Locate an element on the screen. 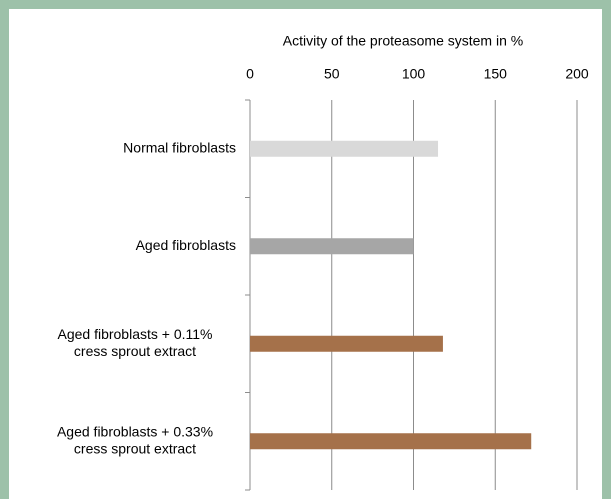 The height and width of the screenshot is (499, 611). x-tick-label: 50 is located at coordinates (332, 74).